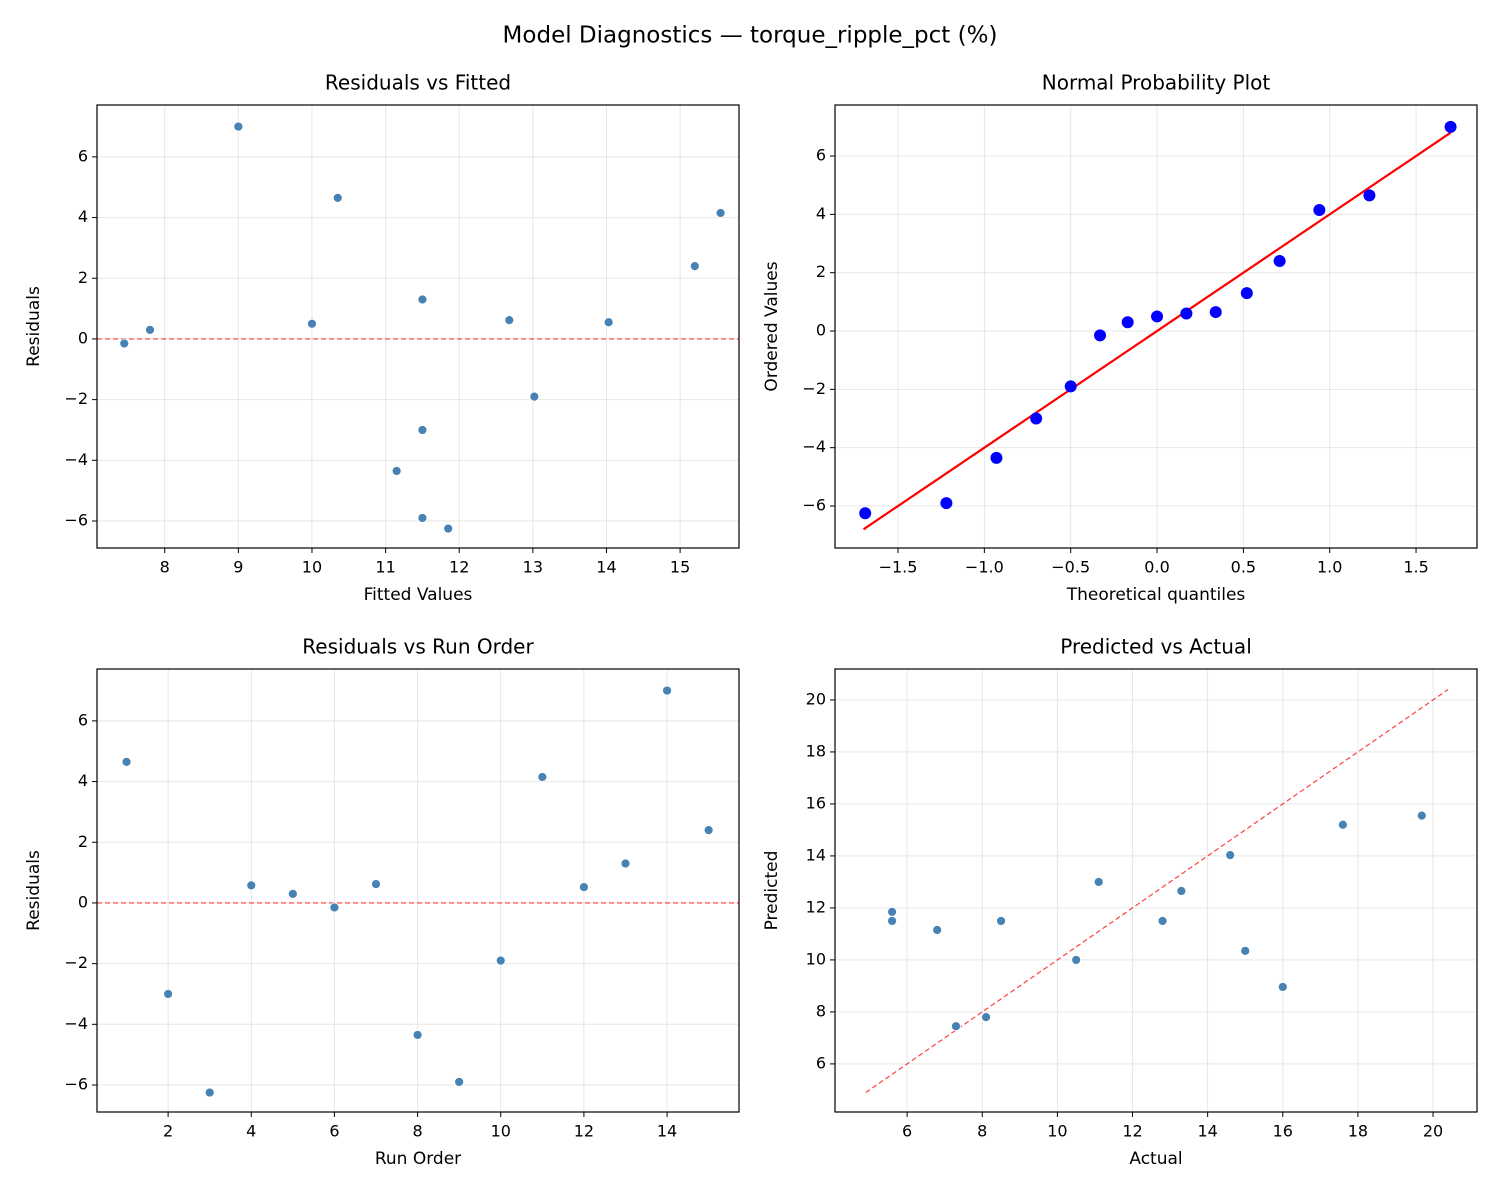 Image resolution: width=1500 pixels, height=1200 pixels. I want to click on x-tick-label: 14, so click(606, 567).